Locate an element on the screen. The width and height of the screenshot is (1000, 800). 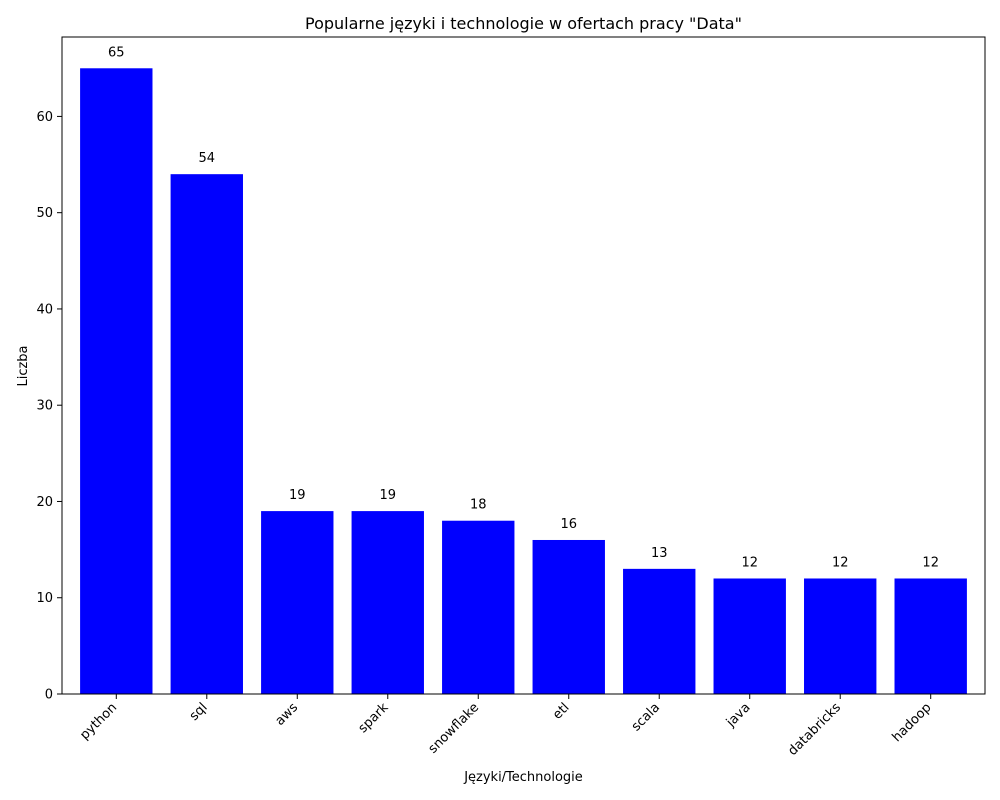
y-tick-label: 50 is located at coordinates (44, 213).